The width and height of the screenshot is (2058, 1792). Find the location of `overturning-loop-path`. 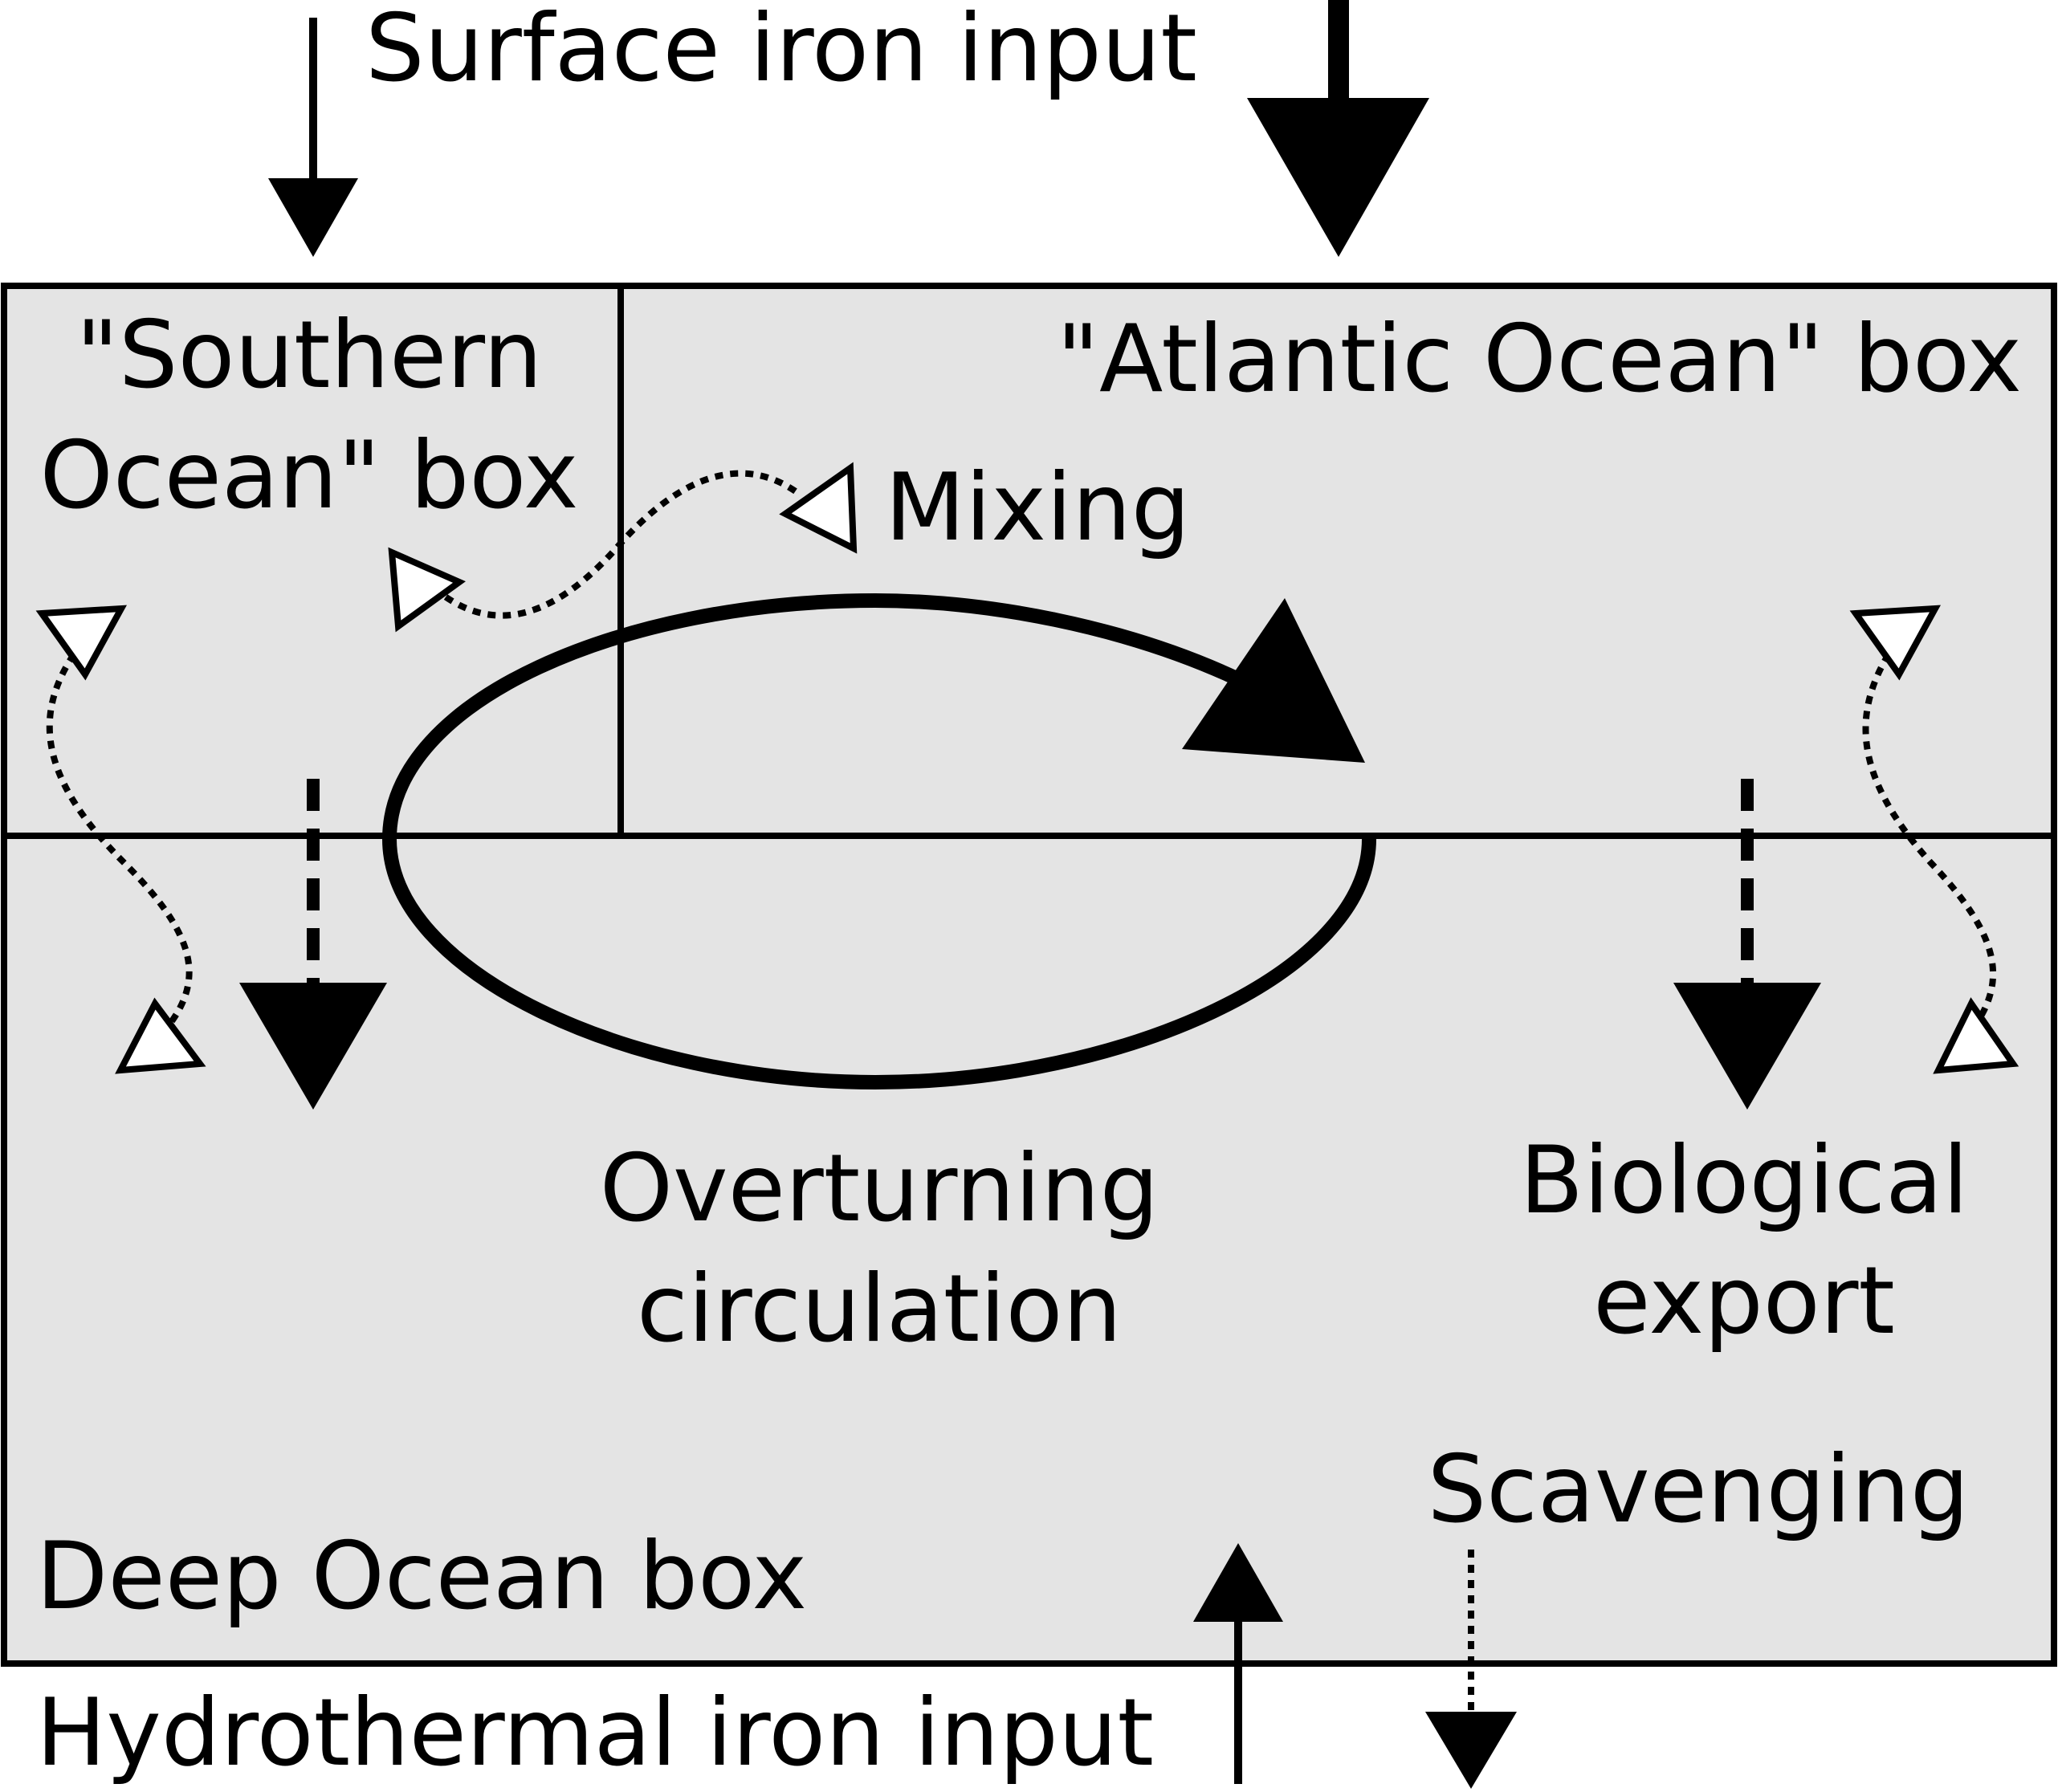

overturning-loop-path is located at coordinates (879, 841).